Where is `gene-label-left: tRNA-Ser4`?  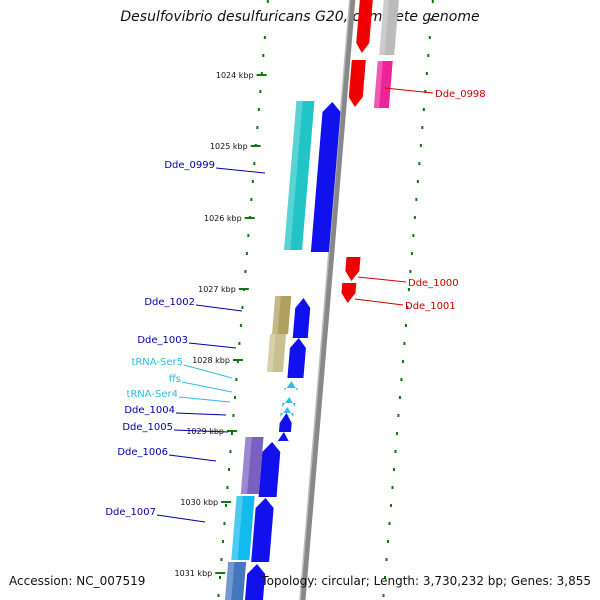 gene-label-left: tRNA-Ser4 is located at coordinates (152, 394).